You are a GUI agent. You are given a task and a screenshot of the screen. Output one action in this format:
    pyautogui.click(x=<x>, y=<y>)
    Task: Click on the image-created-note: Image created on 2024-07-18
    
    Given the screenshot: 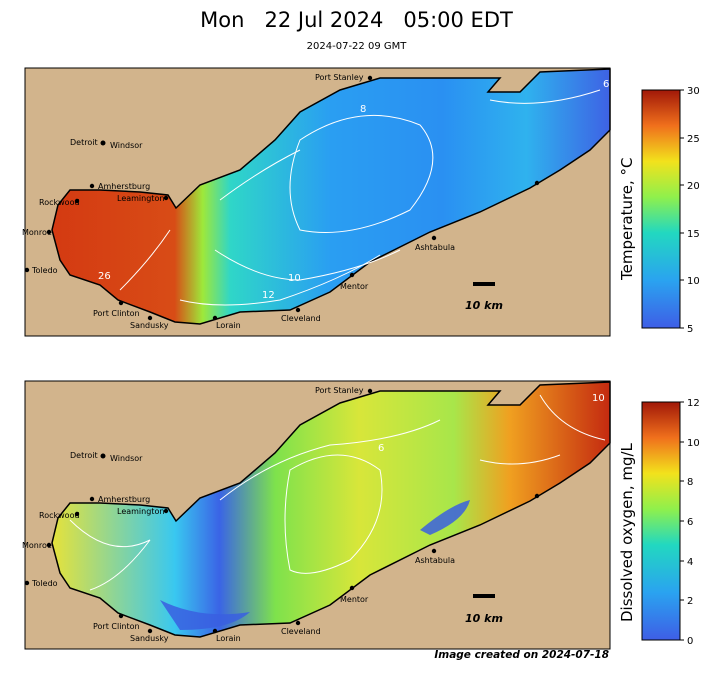 What is the action you would take?
    pyautogui.click(x=521, y=655)
    